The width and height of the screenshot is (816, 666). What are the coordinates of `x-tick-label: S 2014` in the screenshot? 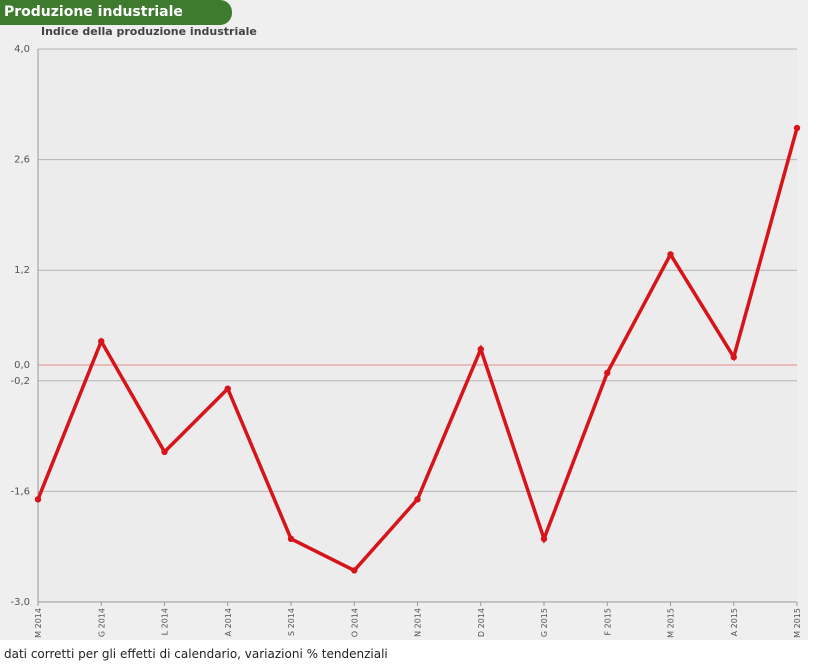 It's located at (291, 622).